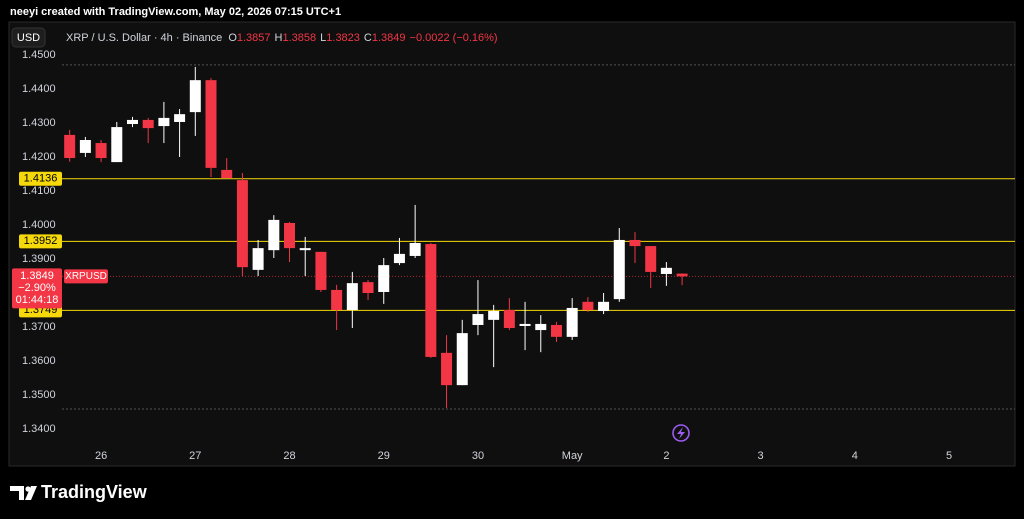 Image resolution: width=1024 pixels, height=519 pixels. I want to click on legend-item: 1.3857, so click(254, 38).